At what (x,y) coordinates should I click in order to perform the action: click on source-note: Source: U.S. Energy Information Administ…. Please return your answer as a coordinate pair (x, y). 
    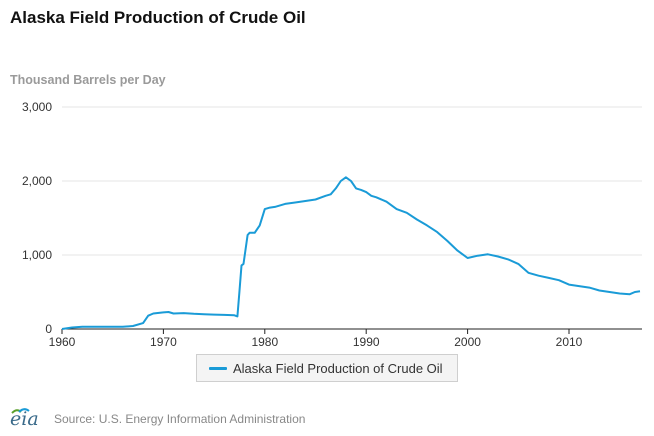
    Looking at the image, I should click on (180, 419).